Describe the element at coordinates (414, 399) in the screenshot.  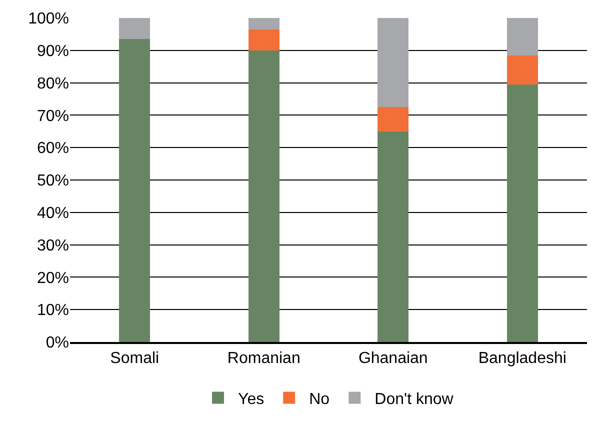
I see `legend-label: Don't know` at that location.